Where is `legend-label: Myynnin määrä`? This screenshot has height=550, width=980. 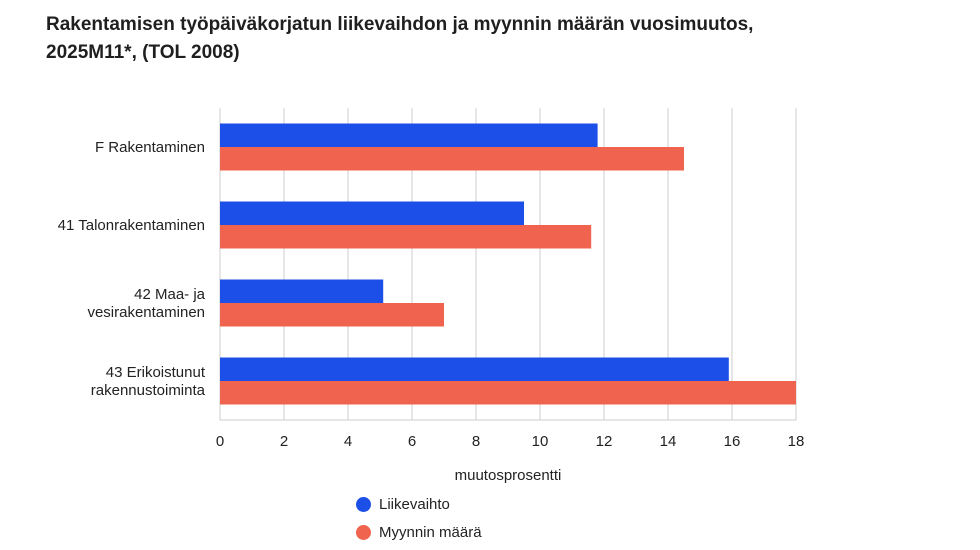
legend-label: Myynnin määrä is located at coordinates (430, 532).